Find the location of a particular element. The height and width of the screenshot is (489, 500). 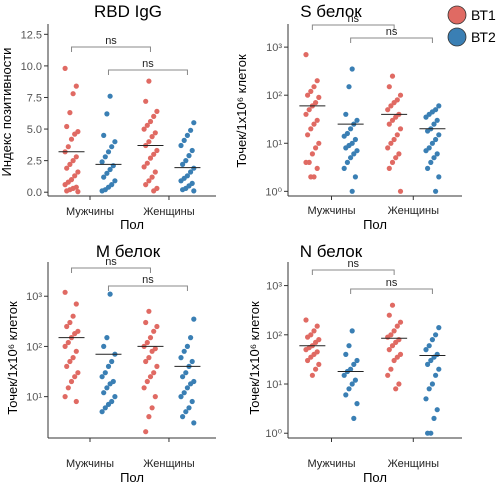

x-tick-label: Женщины is located at coordinates (168, 212).